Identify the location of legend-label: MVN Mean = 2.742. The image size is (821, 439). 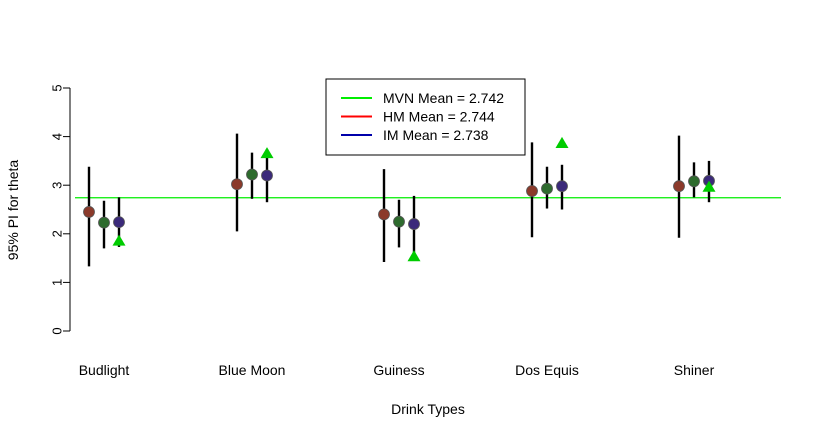
(443, 98).